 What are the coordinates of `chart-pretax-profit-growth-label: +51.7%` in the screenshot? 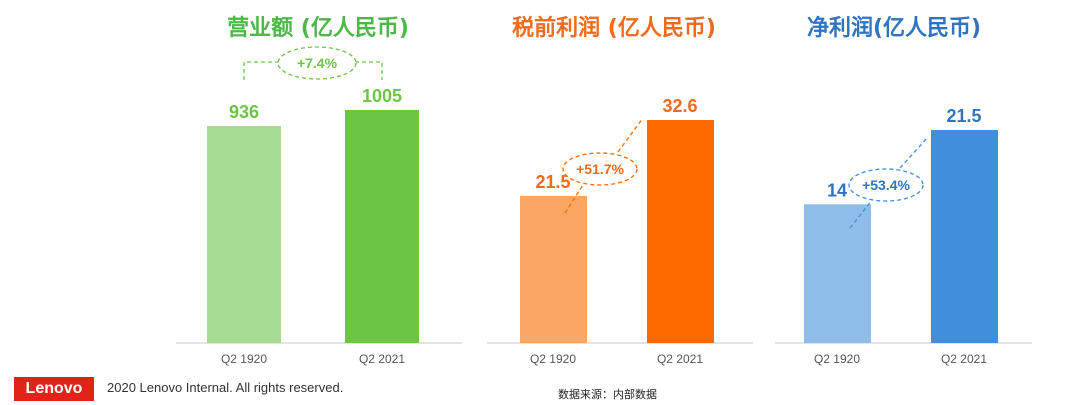 It's located at (600, 169).